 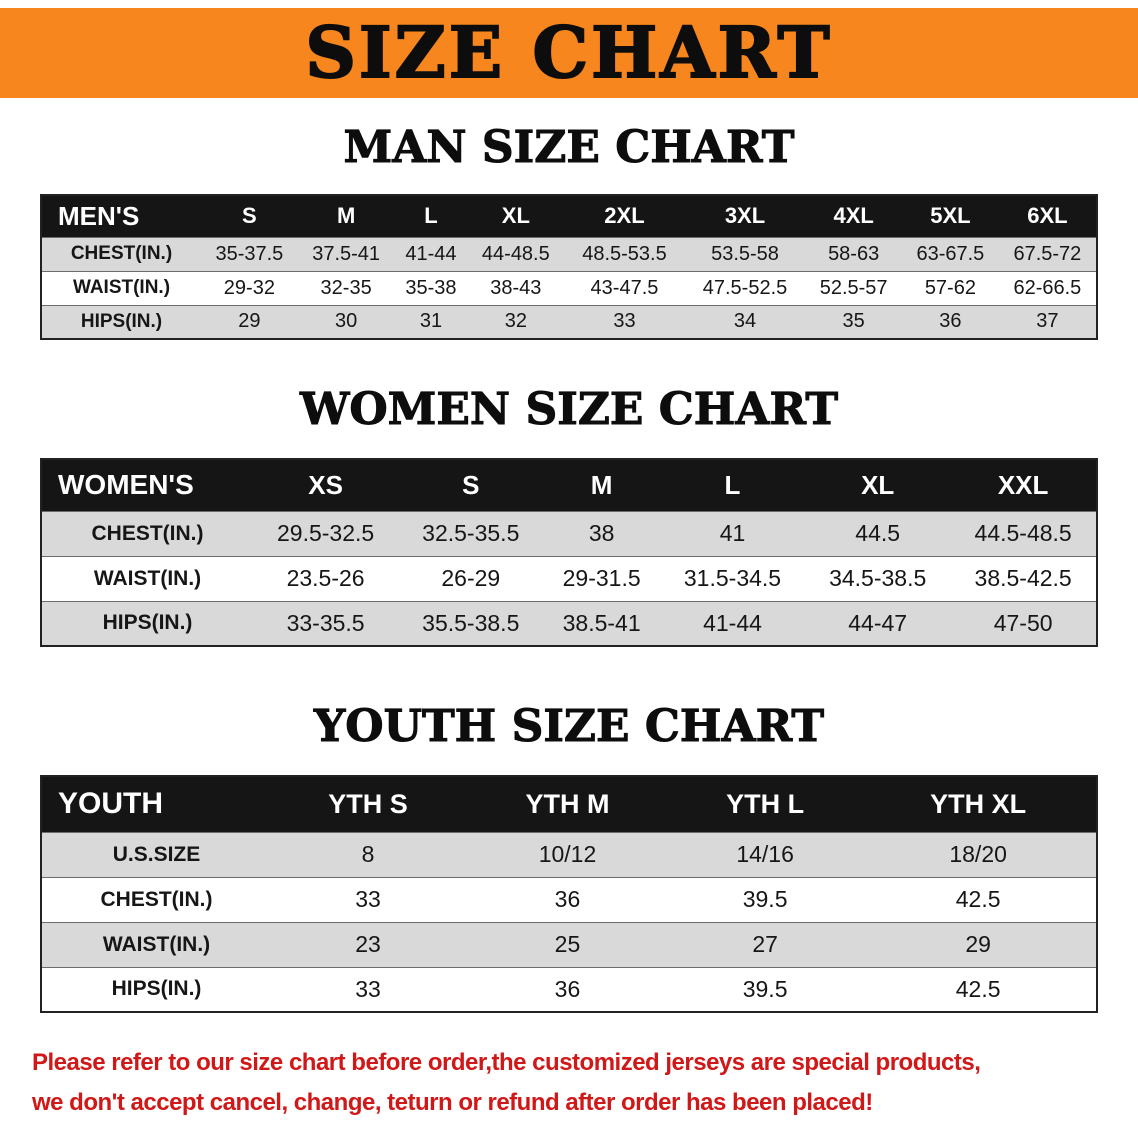 I want to click on size-value: 26-29, so click(x=471, y=578).